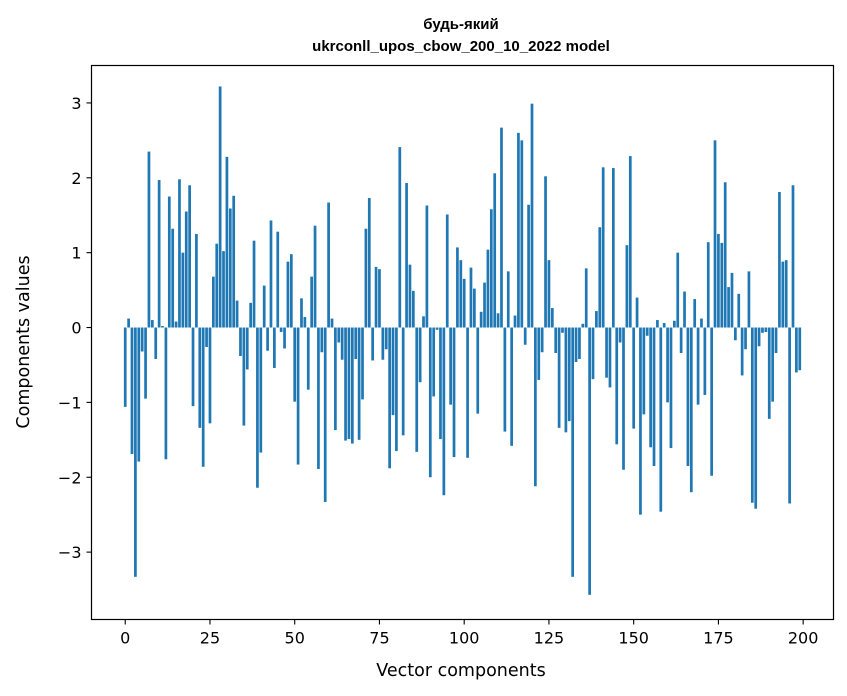  I want to click on x-tick-label: 175, so click(718, 638).